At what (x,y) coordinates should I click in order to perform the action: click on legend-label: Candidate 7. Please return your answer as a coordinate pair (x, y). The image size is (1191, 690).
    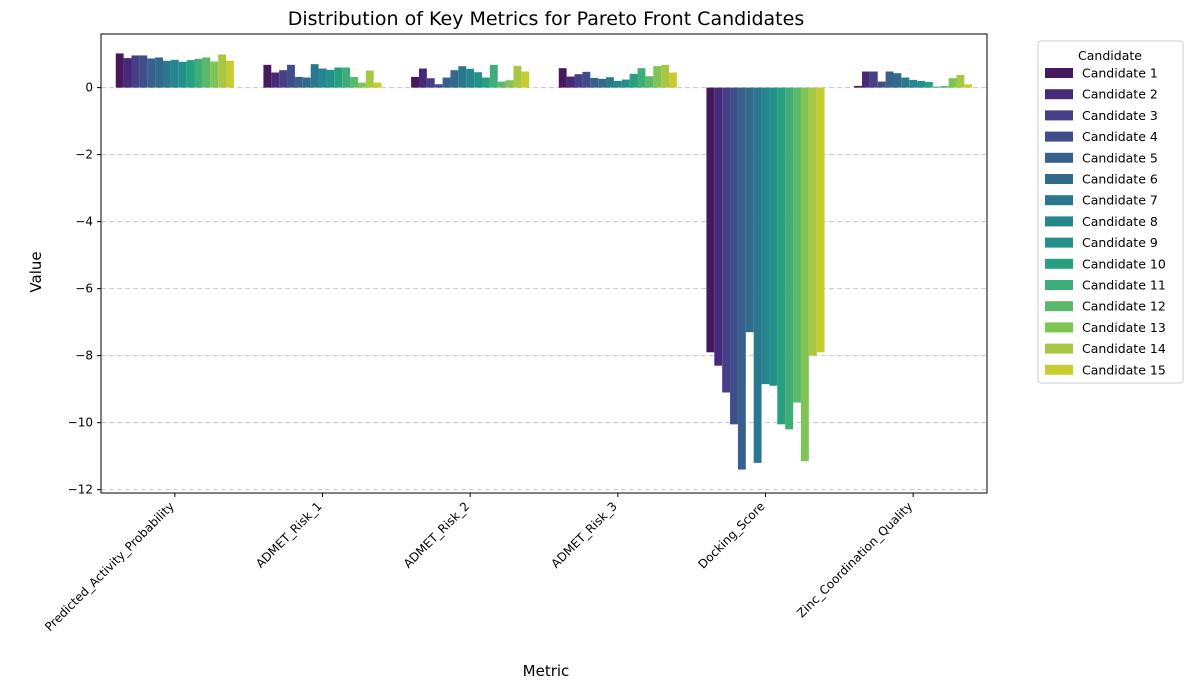
    Looking at the image, I should click on (1120, 200).